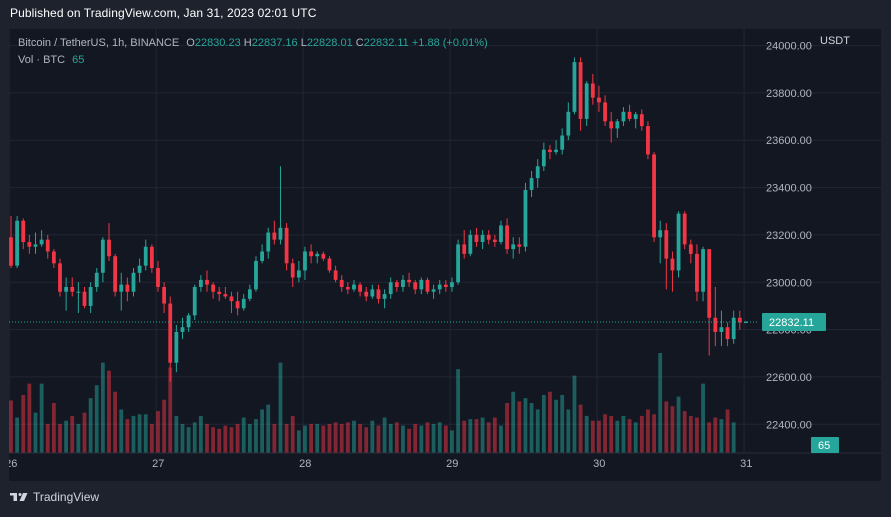 The width and height of the screenshot is (891, 517). I want to click on y-tick-label: 23400.00, so click(789, 189).